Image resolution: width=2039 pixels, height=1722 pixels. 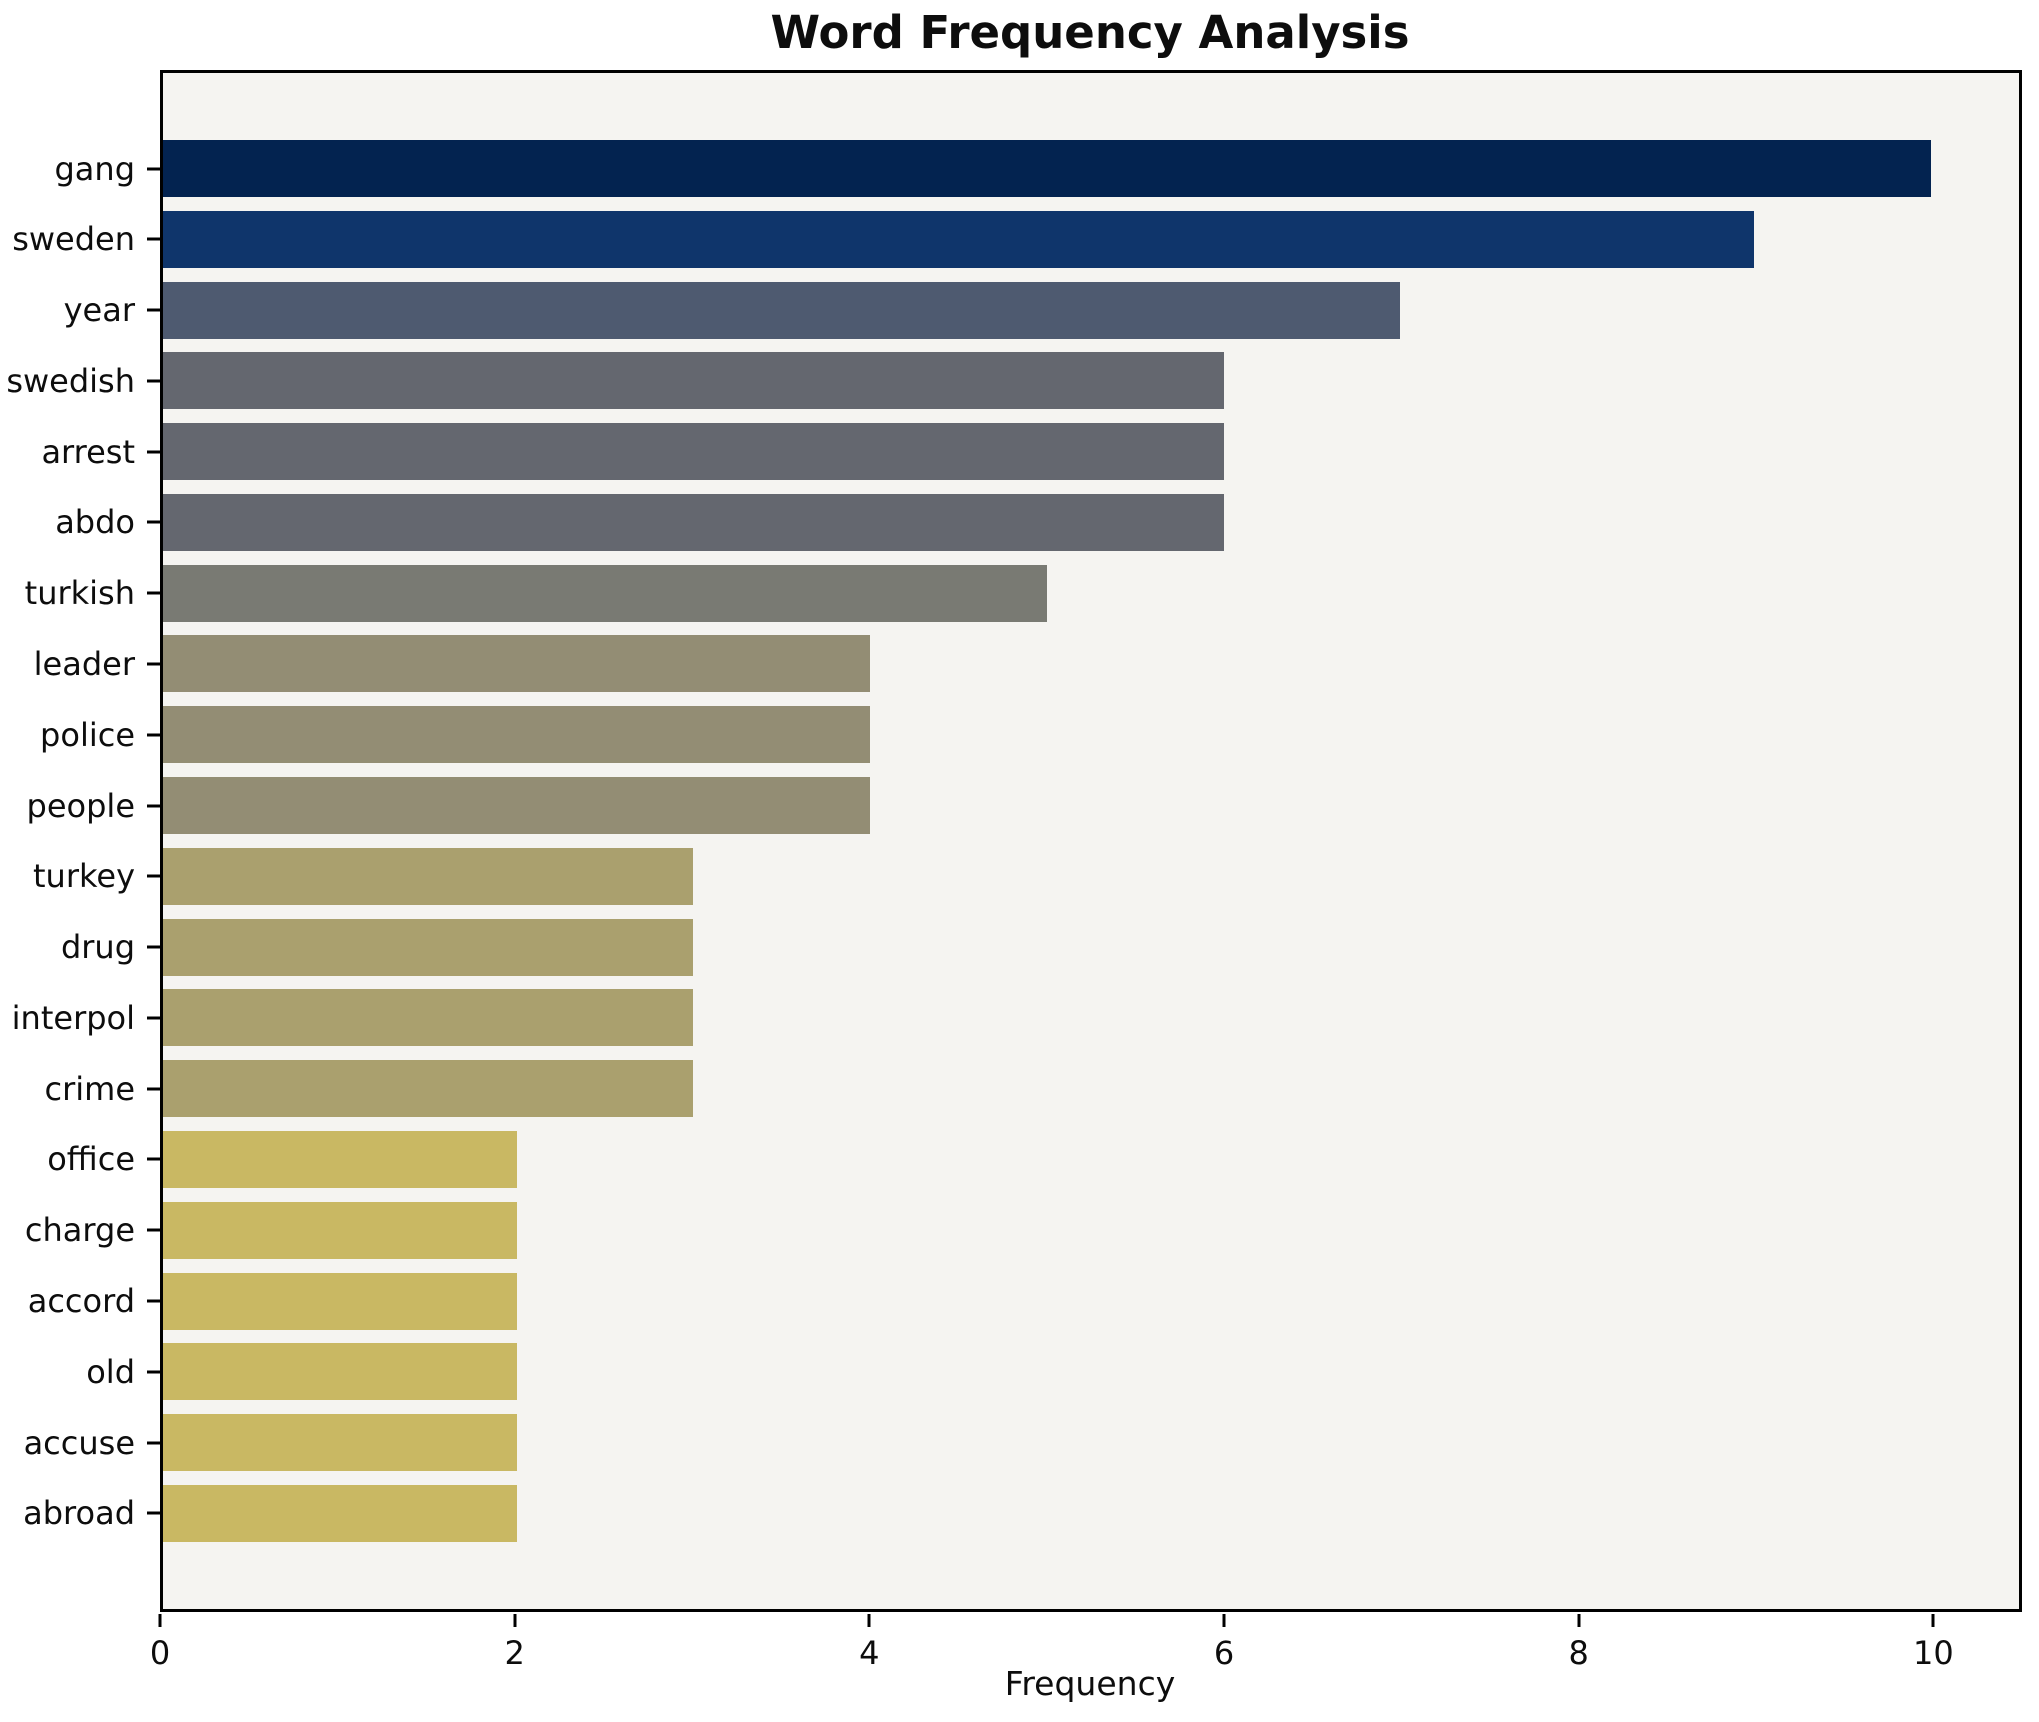 What do you see at coordinates (99, 310) in the screenshot?
I see `y-tick-label: year` at bounding box center [99, 310].